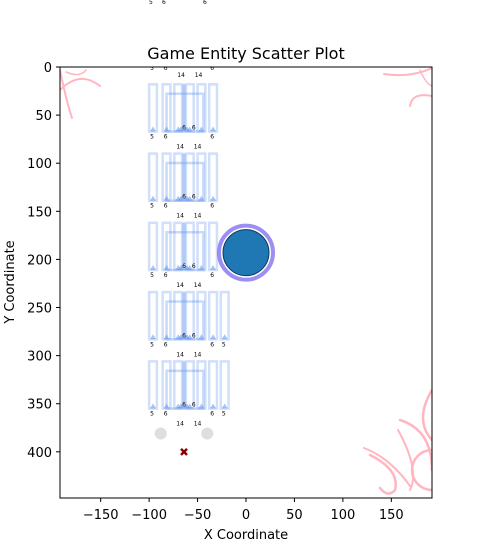  Describe the element at coordinates (198, 285) in the screenshot. I see `structure-label-2-5: 14` at that location.